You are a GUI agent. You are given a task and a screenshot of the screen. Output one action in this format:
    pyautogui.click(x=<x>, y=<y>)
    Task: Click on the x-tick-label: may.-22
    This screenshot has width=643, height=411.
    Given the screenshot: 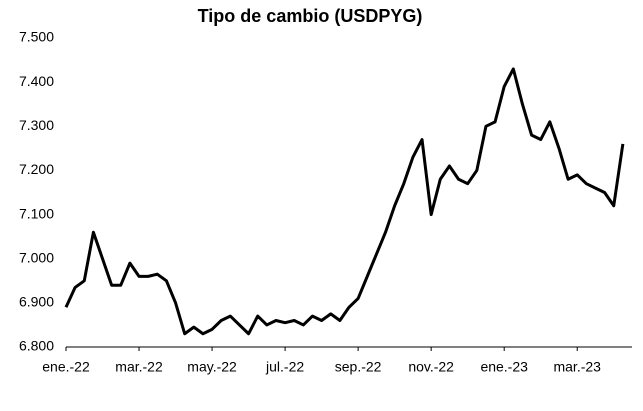 What is the action you would take?
    pyautogui.click(x=212, y=367)
    